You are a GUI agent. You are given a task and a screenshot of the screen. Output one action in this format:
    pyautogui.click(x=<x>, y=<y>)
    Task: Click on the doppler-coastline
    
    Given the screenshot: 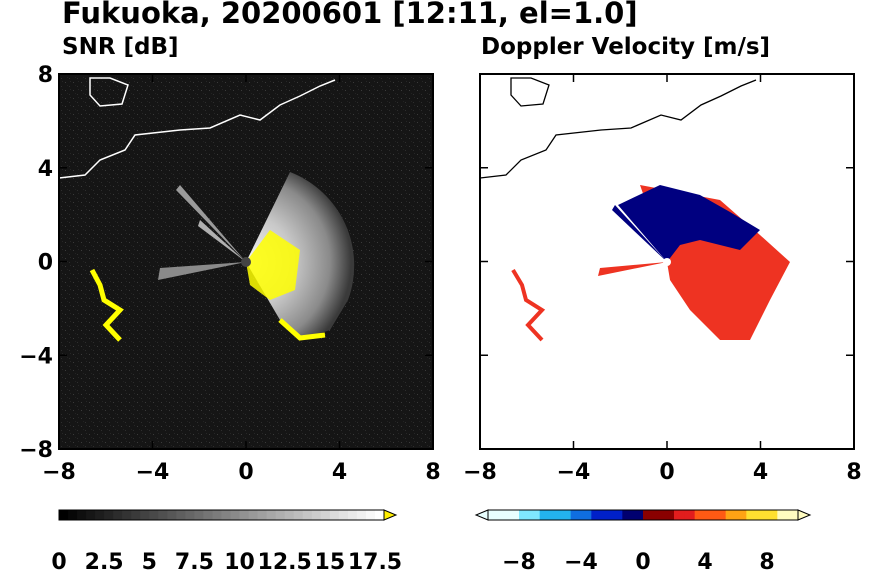 What is the action you would take?
    pyautogui.click(x=618, y=129)
    